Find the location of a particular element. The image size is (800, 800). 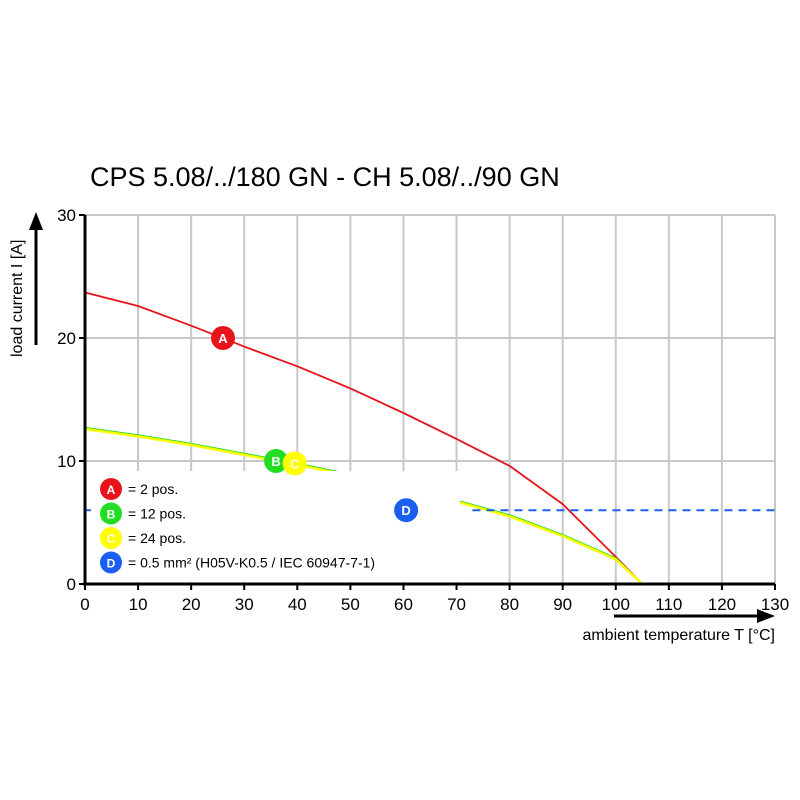

x-axis-label: ambient temperature T [°C] is located at coordinates (678, 635).